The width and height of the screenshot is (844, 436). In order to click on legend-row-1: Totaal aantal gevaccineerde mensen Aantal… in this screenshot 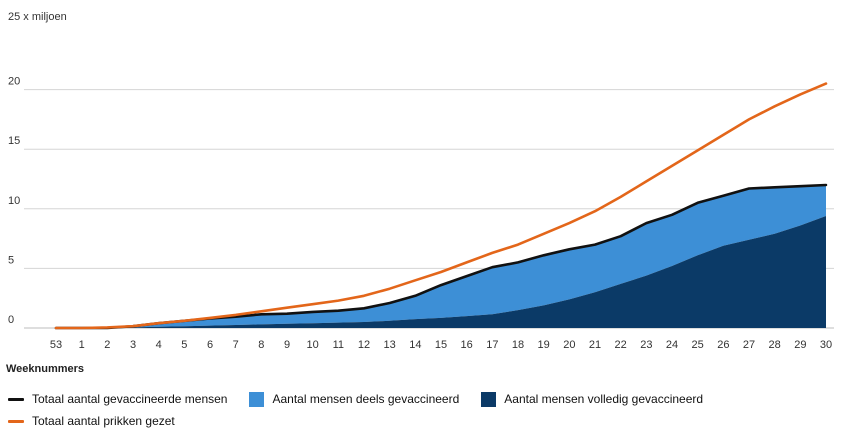, I will do `click(423, 399)`.